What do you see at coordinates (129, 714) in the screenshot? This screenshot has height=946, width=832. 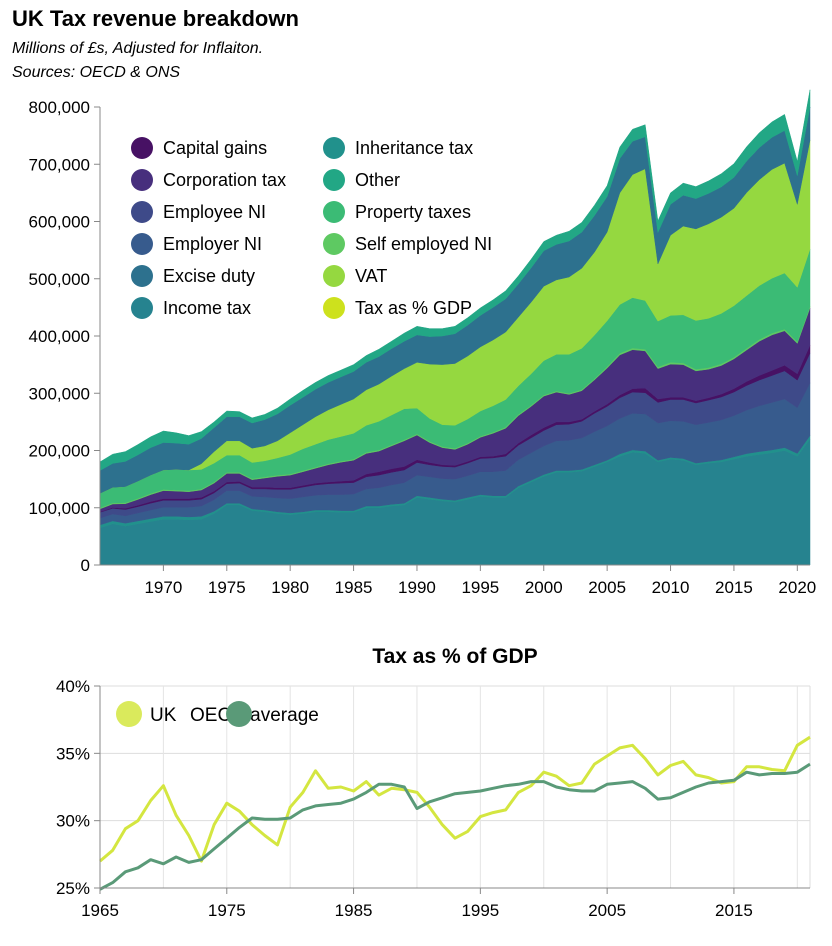 I see `legend-swatch-uk` at bounding box center [129, 714].